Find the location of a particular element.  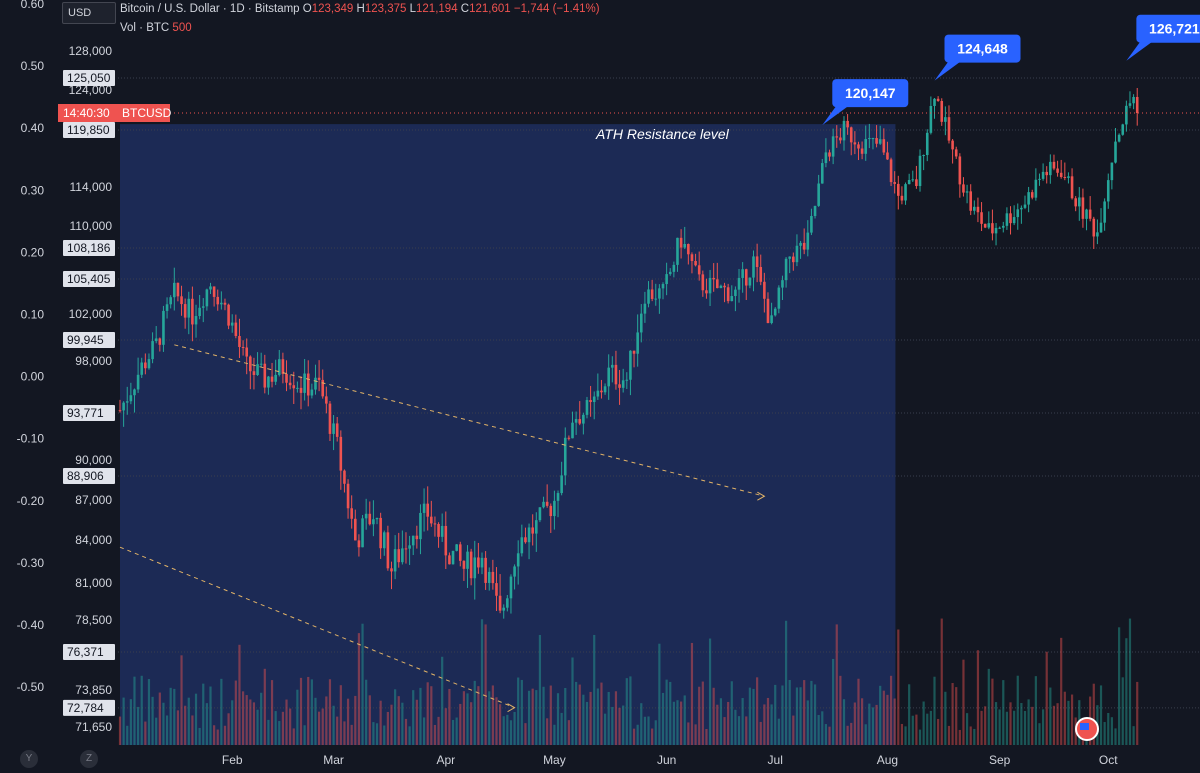

price-tick: 110,000 is located at coordinates (91, 226).